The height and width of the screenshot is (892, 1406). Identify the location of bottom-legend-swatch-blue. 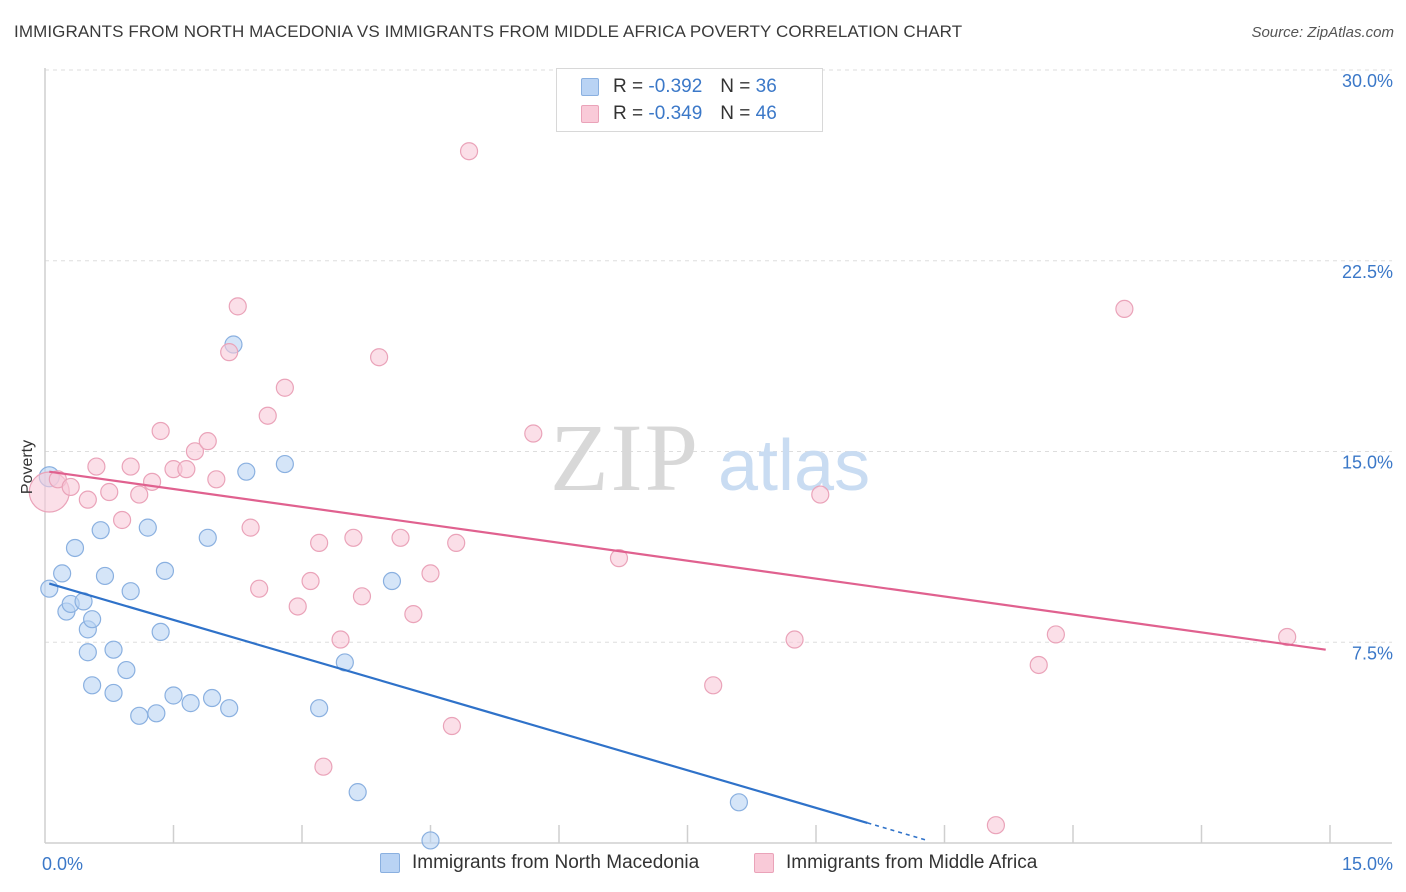
(390, 863).